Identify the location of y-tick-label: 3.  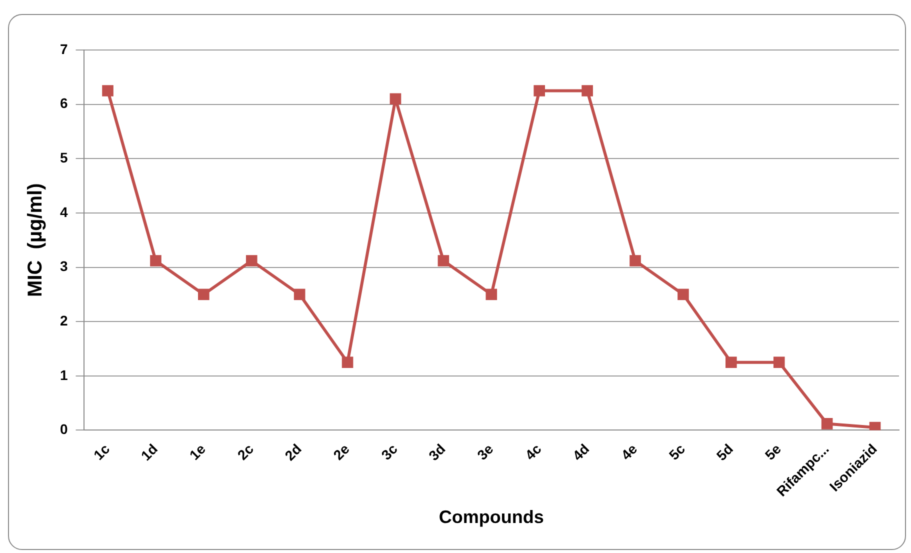
(64, 266).